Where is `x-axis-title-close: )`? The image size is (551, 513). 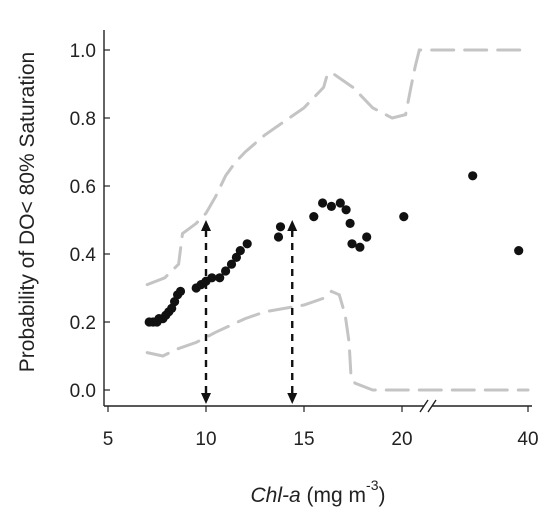
x-axis-title-close: ) is located at coordinates (381, 495).